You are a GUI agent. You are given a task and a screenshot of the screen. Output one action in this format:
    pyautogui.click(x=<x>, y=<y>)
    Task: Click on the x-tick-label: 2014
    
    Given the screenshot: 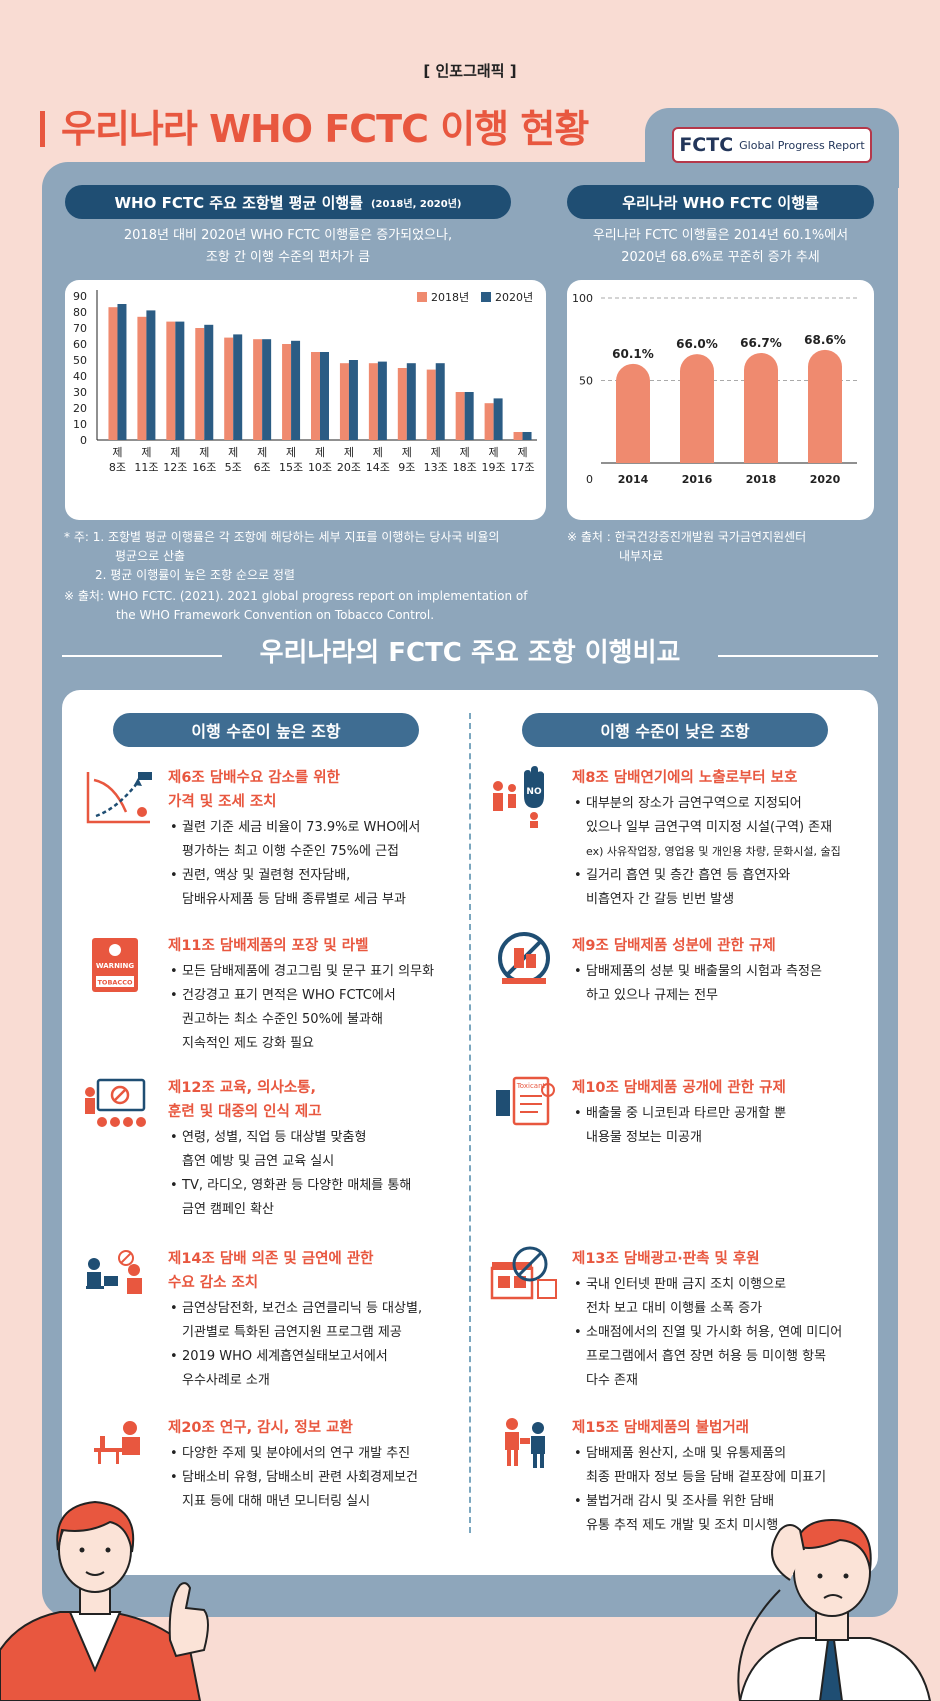 What is the action you would take?
    pyautogui.click(x=633, y=479)
    